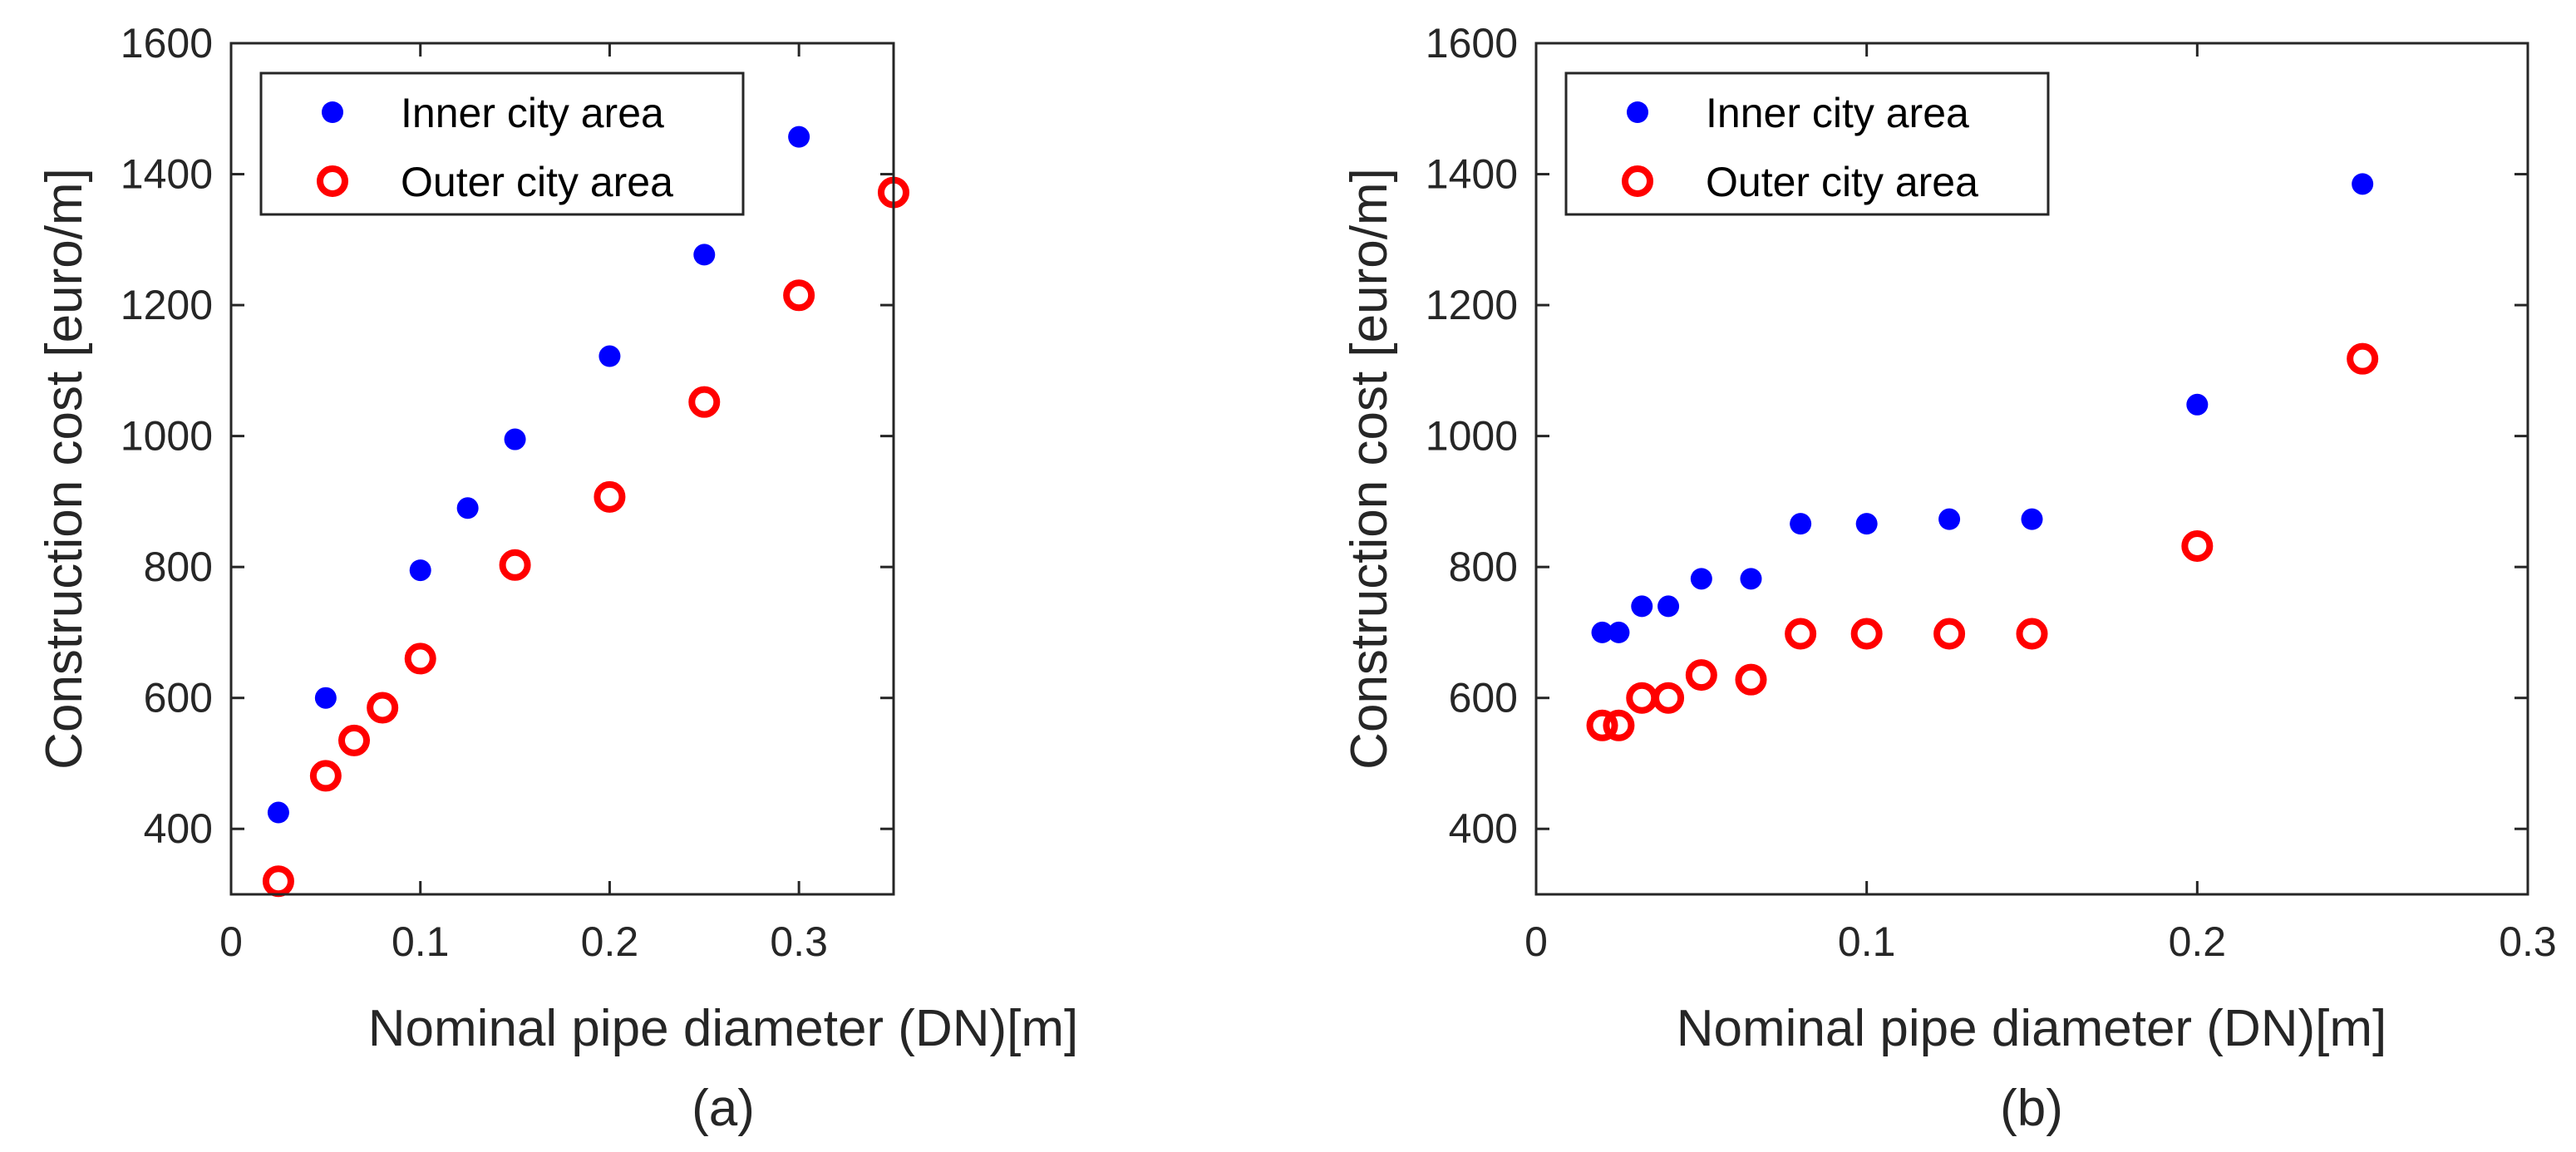 This screenshot has width=2576, height=1152. I want to click on panel-a-y-tick-label: 1200, so click(167, 305).